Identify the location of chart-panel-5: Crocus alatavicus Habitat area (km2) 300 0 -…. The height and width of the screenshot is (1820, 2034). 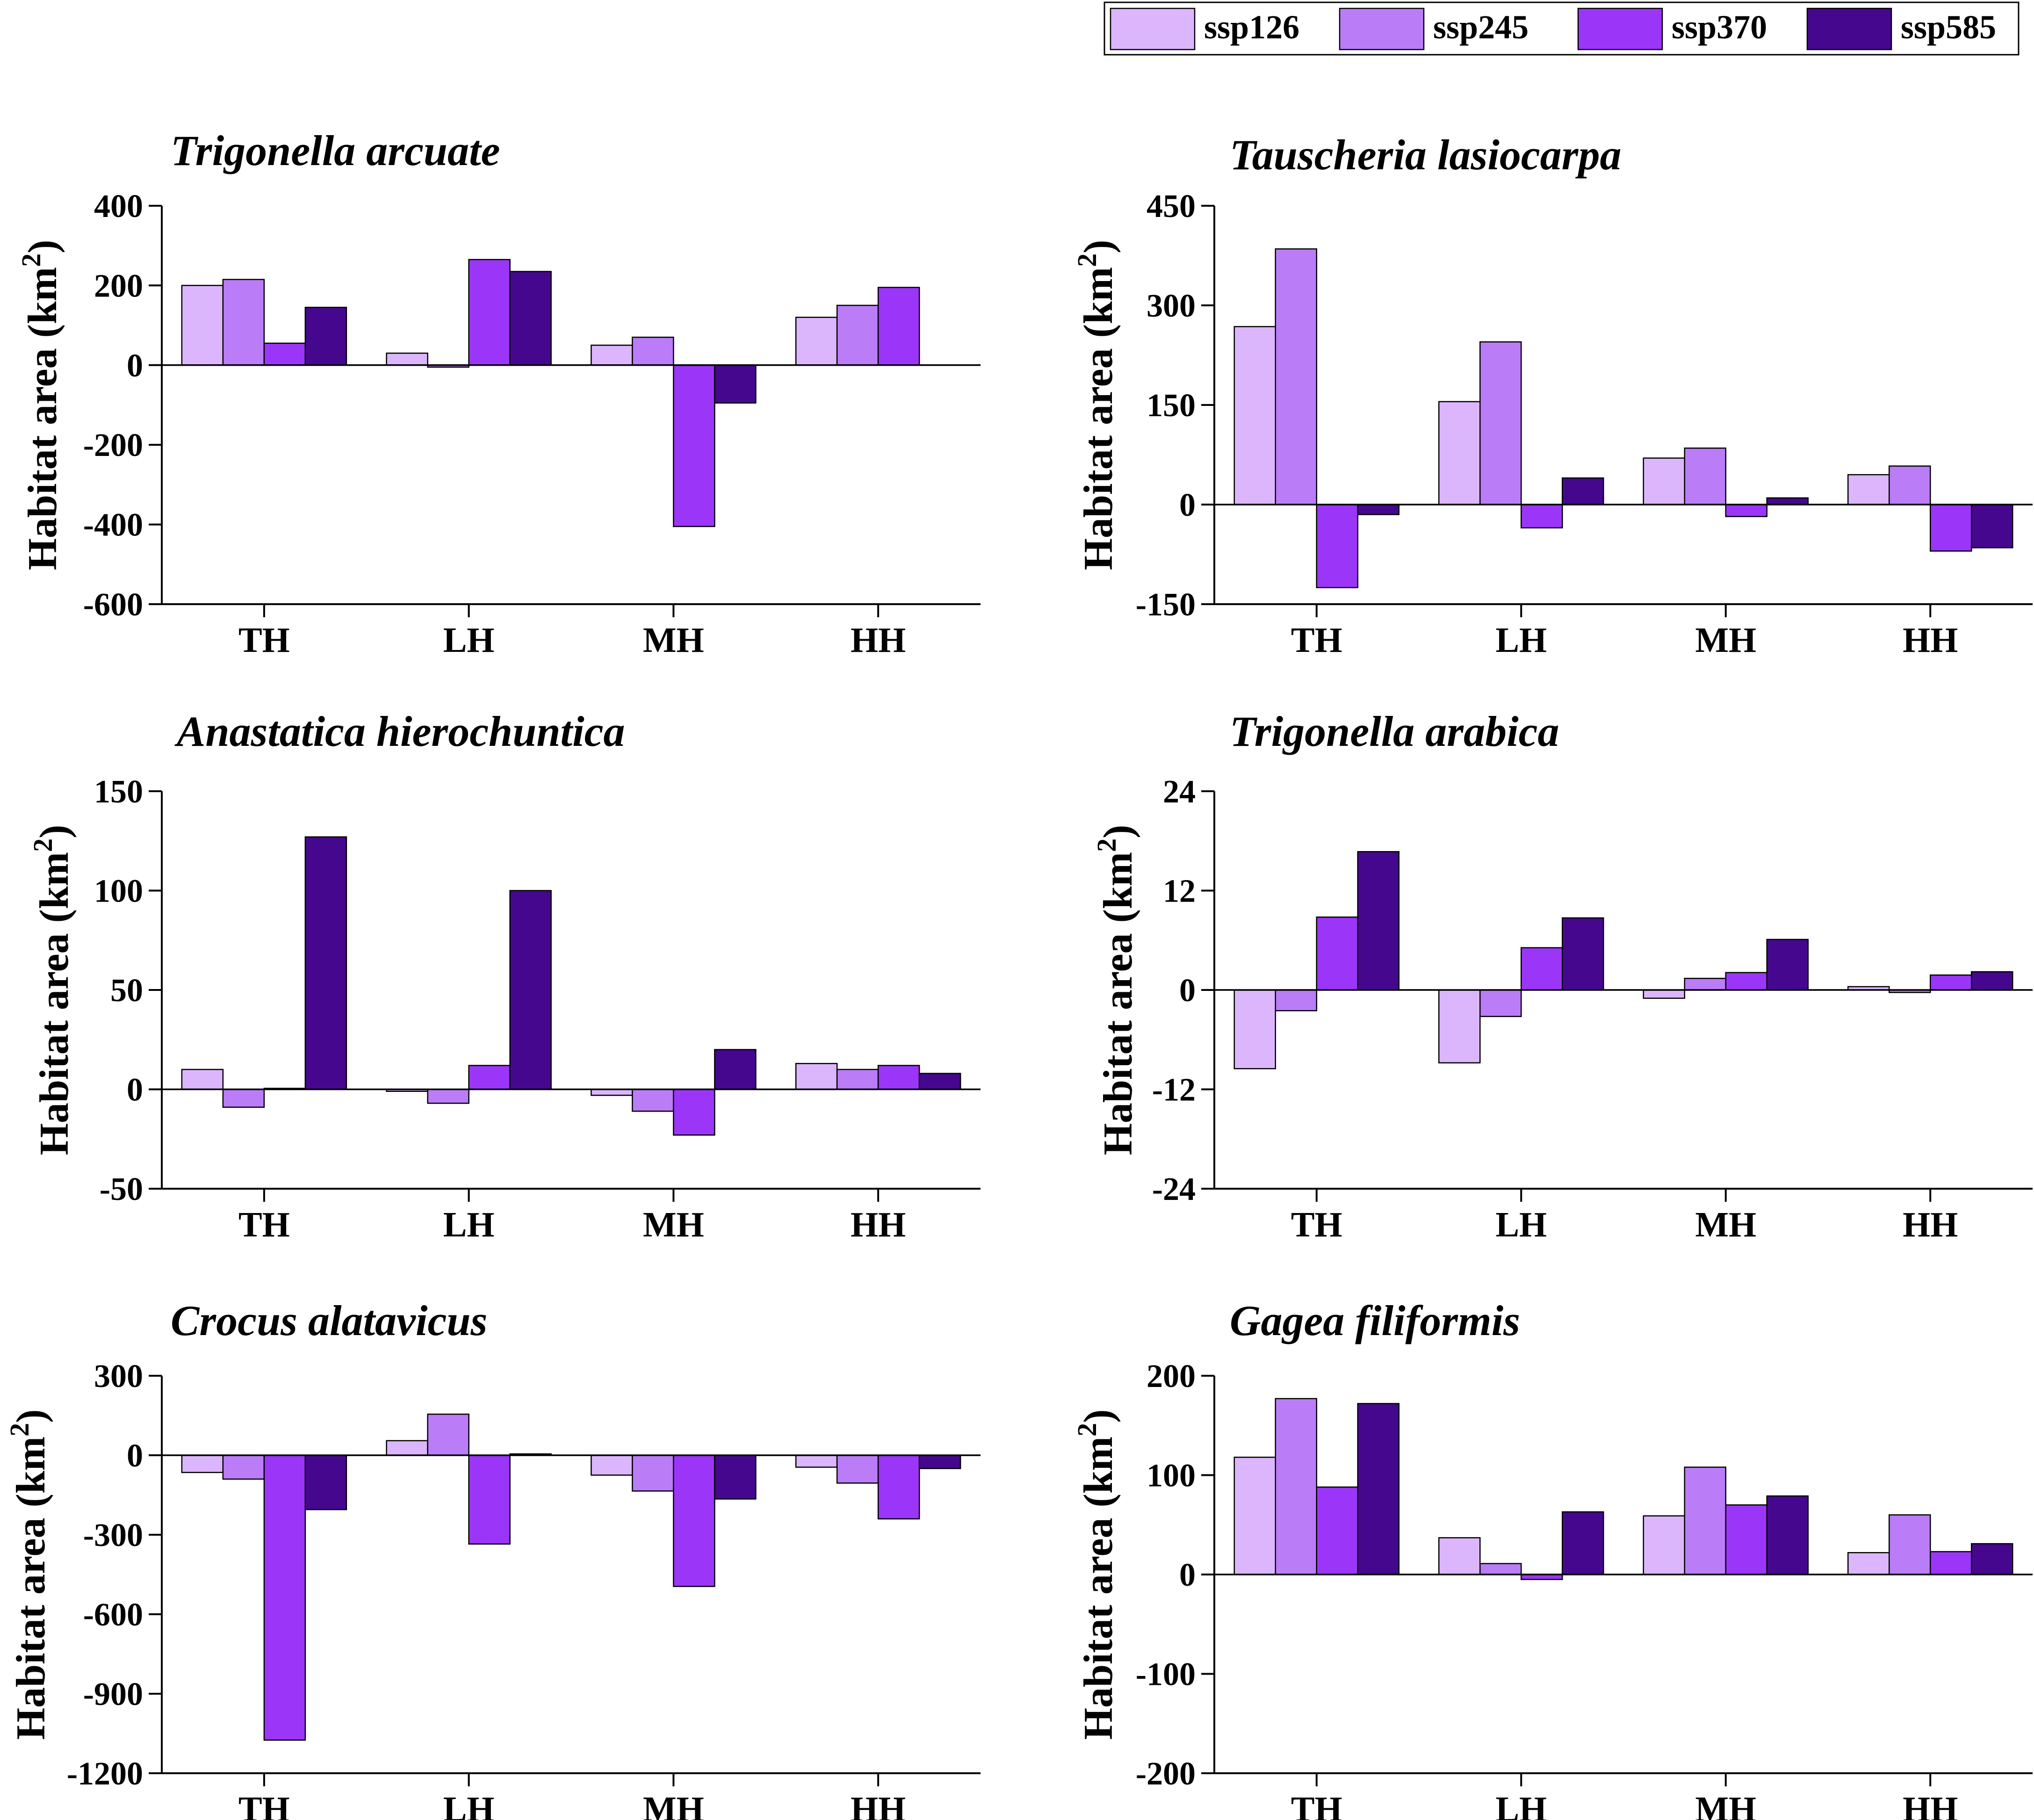
(492, 1558).